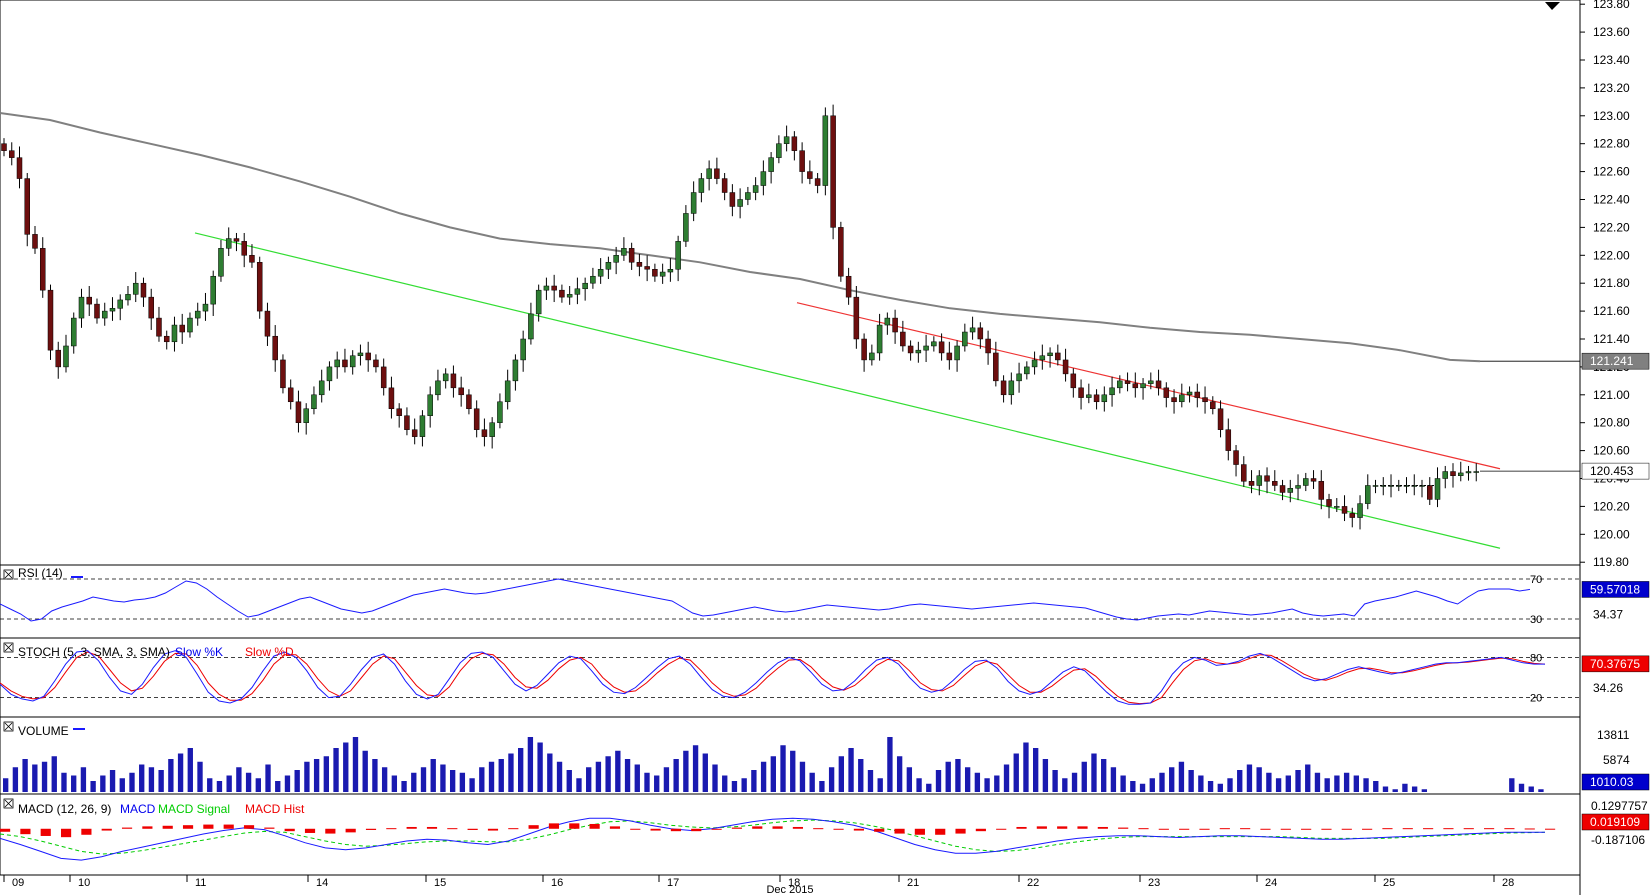 The image size is (1651, 895). What do you see at coordinates (1615, 664) in the screenshot?
I see `stoch-value-label: 70.37675` at bounding box center [1615, 664].